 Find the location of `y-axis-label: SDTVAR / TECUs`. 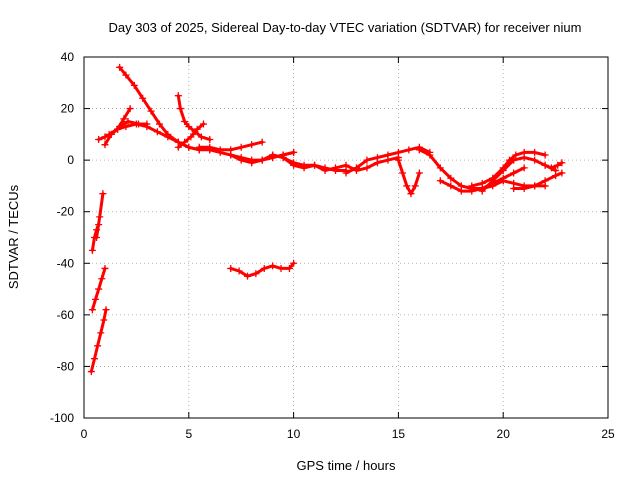

y-axis-label: SDTVAR / TECUs is located at coordinates (13, 236).